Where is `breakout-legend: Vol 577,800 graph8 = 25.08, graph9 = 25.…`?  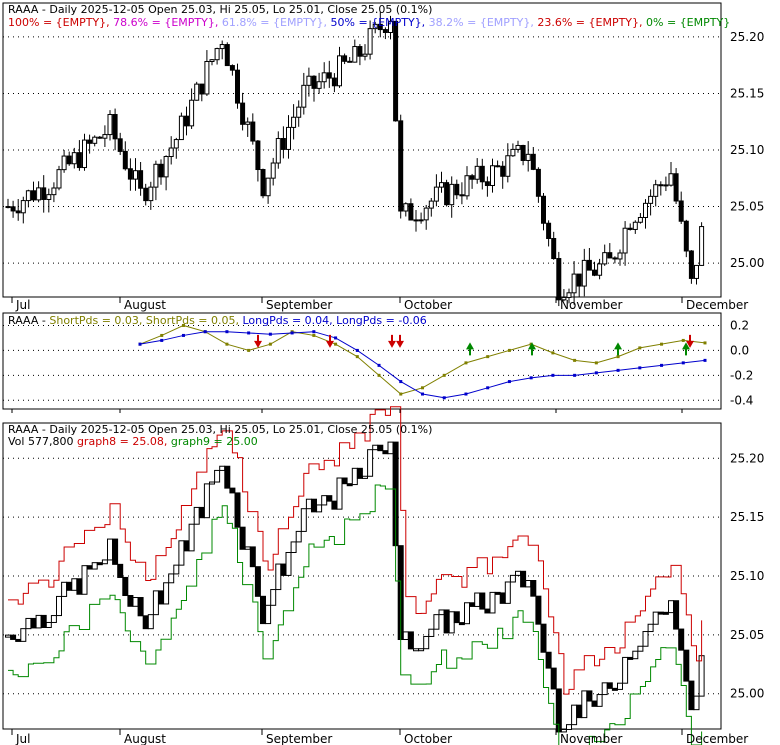 breakout-legend: Vol 577,800 graph8 = 25.08, graph9 = 25.… is located at coordinates (133, 441).